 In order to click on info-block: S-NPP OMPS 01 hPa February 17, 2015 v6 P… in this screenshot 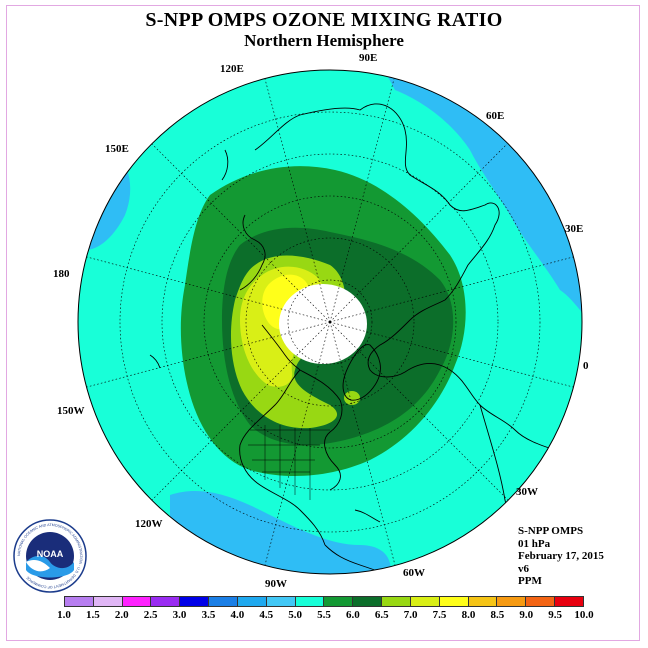, I will do `click(561, 556)`.